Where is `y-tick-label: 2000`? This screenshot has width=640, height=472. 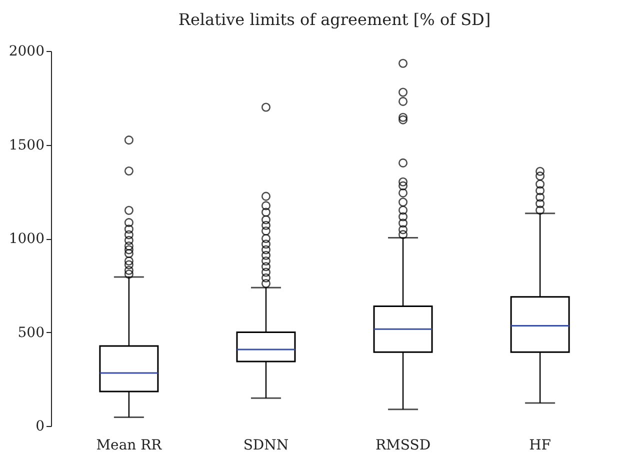 y-tick-label: 2000 is located at coordinates (26, 52).